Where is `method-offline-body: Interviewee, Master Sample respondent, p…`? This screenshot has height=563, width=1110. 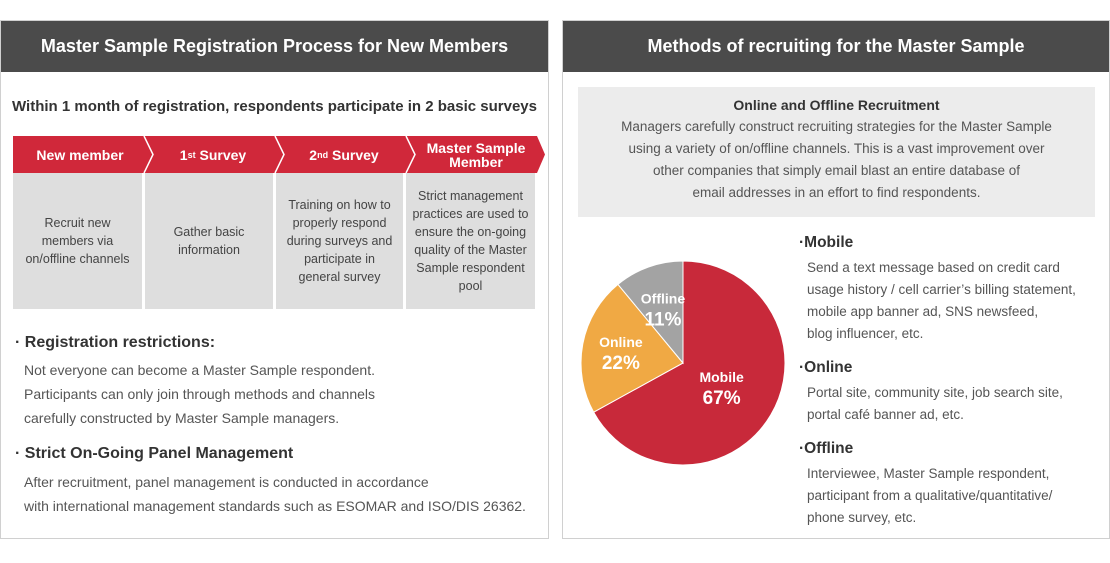
method-offline-body: Interviewee, Master Sample respondent, p… is located at coordinates (930, 495).